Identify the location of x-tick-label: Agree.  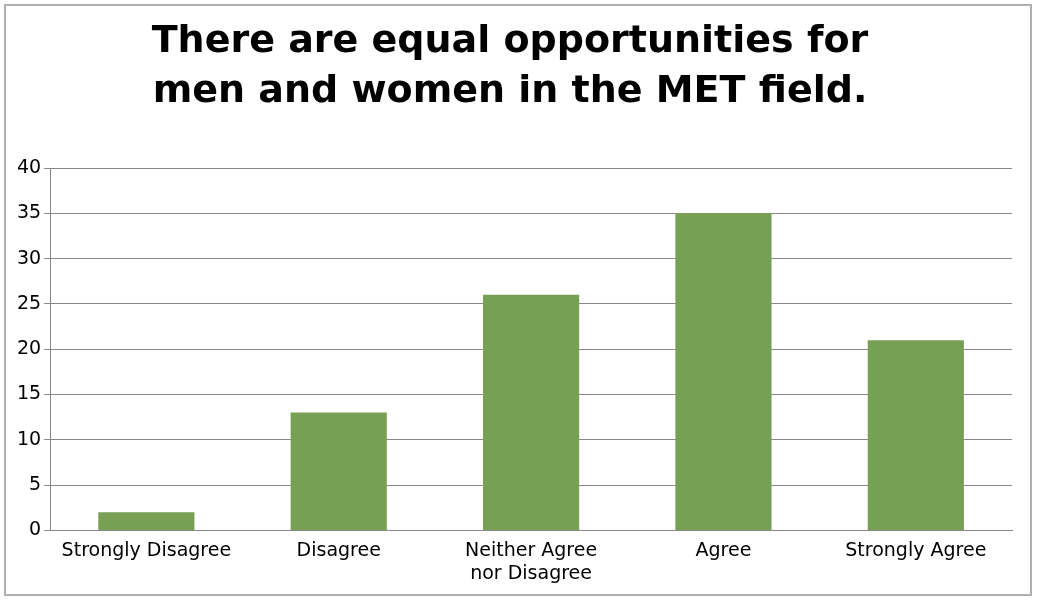
(723, 548).